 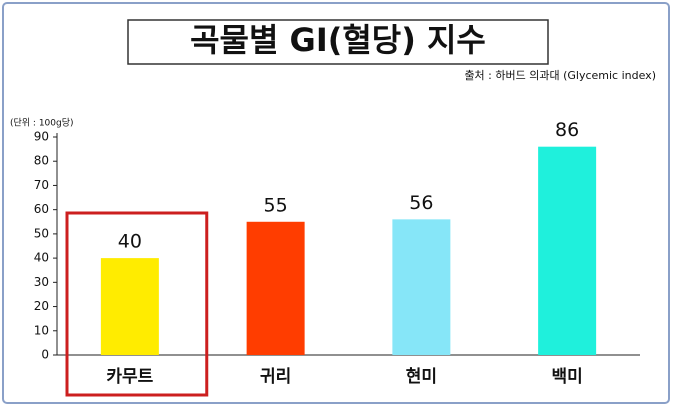 What do you see at coordinates (41, 209) in the screenshot?
I see `y-tick-label: 60` at bounding box center [41, 209].